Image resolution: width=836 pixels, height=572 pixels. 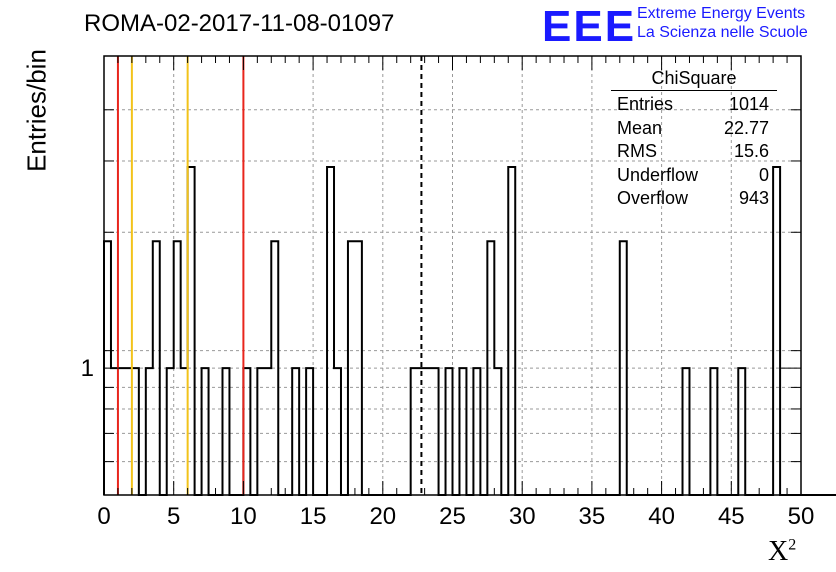 I want to click on stats-label: RMS, so click(x=637, y=151).